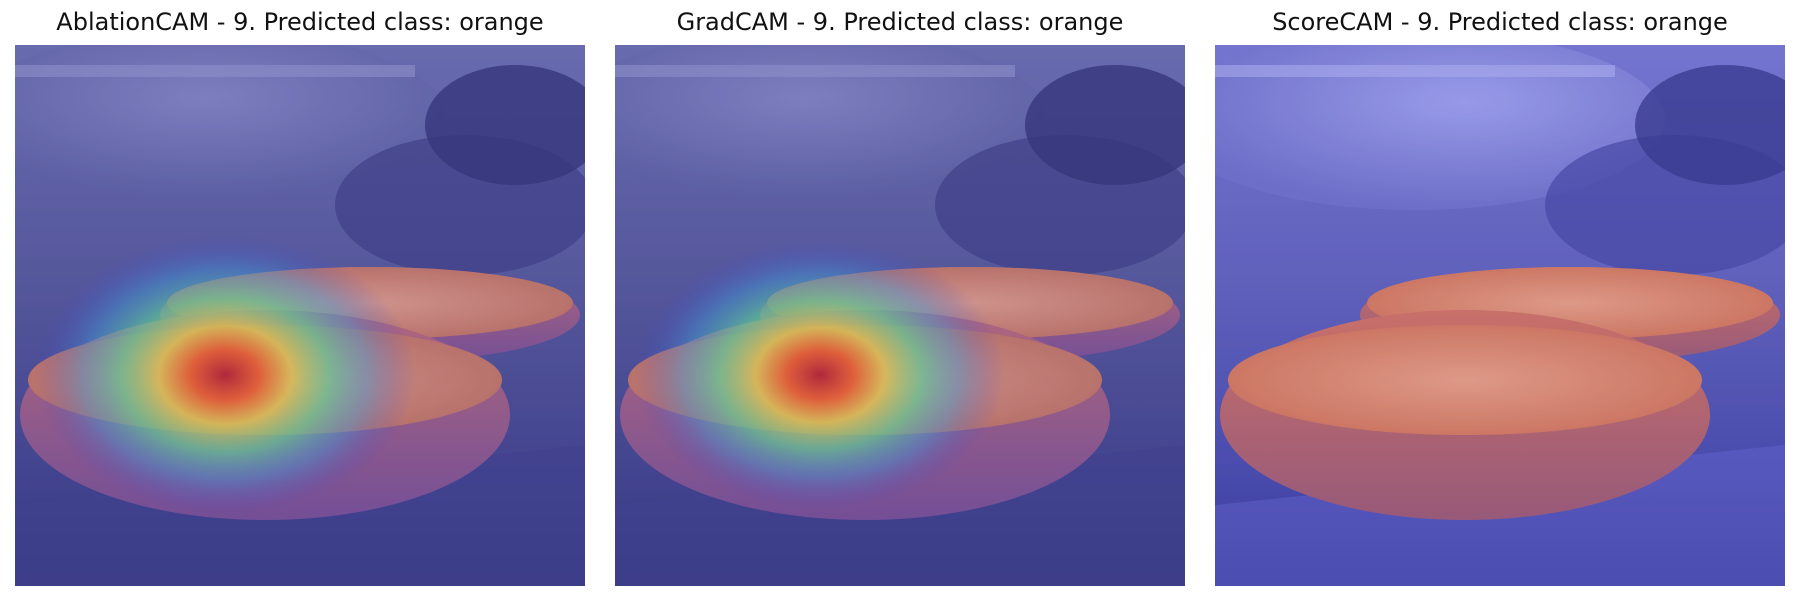  What do you see at coordinates (300, 22) in the screenshot?
I see `ablationcam-title: AblationCAM - 9. Predicted class: orange` at bounding box center [300, 22].